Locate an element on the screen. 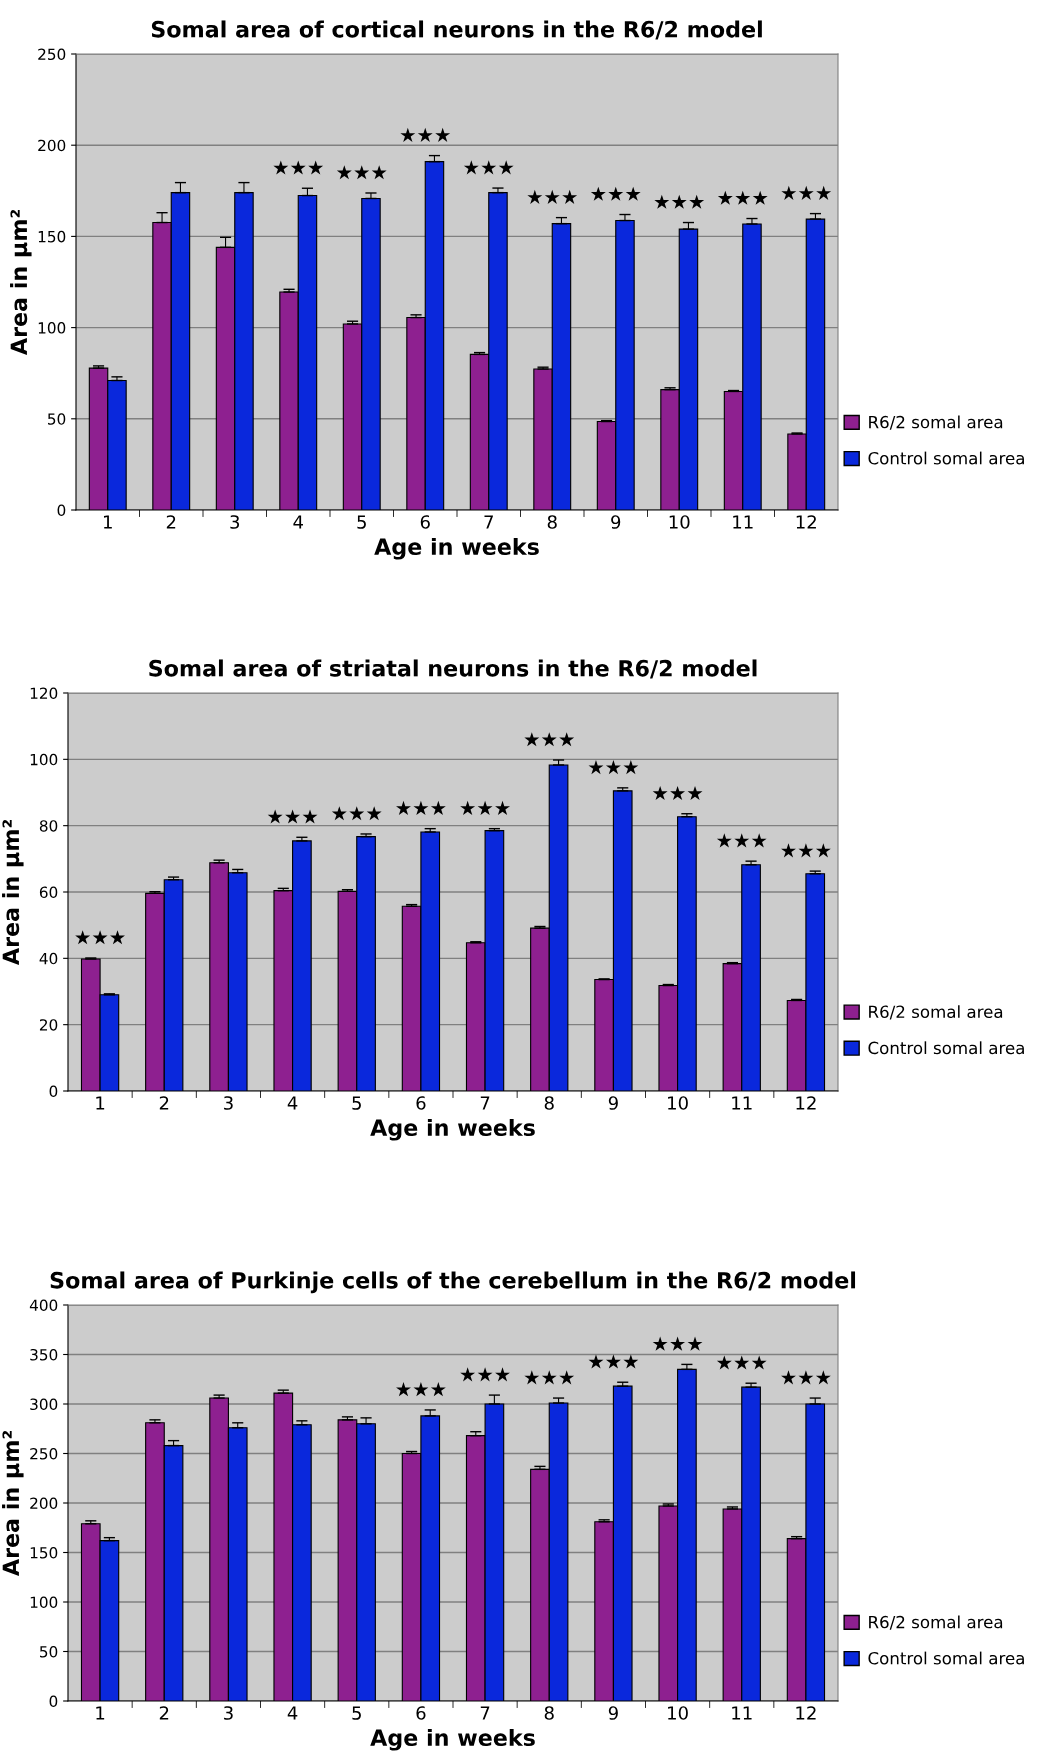  chart-title: Somal area of cortical neurons in the R6/2 model is located at coordinates (456, 30).